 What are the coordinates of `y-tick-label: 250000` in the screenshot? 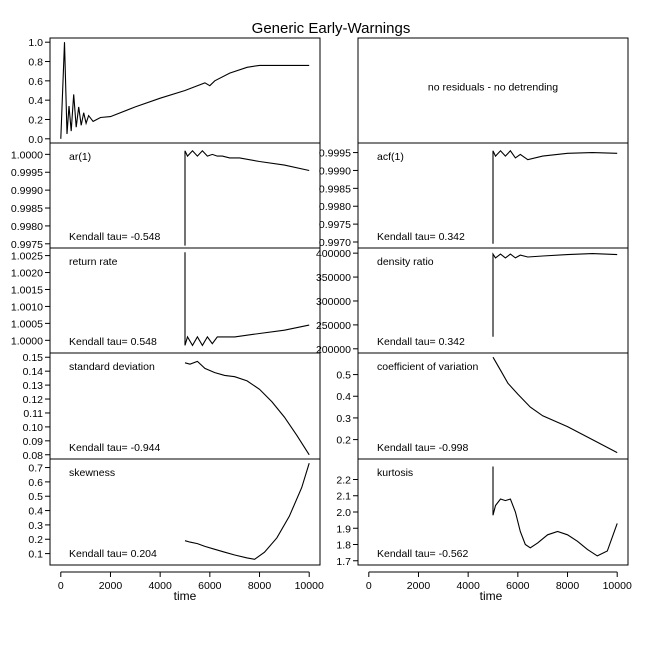 It's located at (333, 326).